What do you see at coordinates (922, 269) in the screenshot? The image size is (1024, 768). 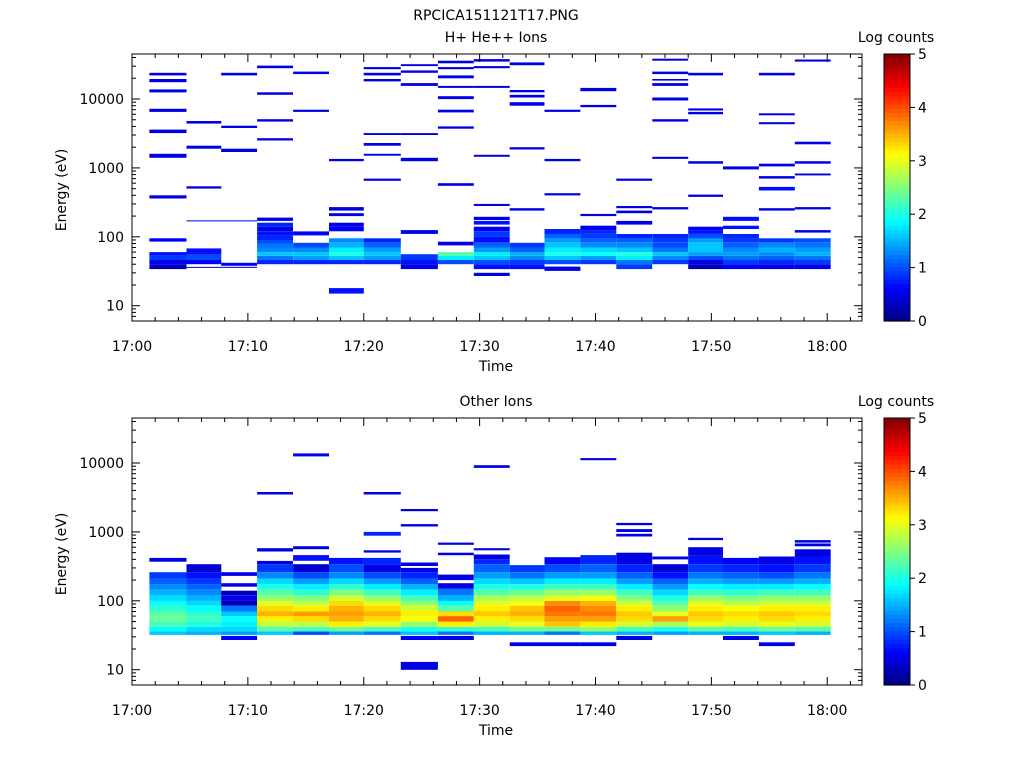 I see `colorbar-tick-label: 1` at bounding box center [922, 269].